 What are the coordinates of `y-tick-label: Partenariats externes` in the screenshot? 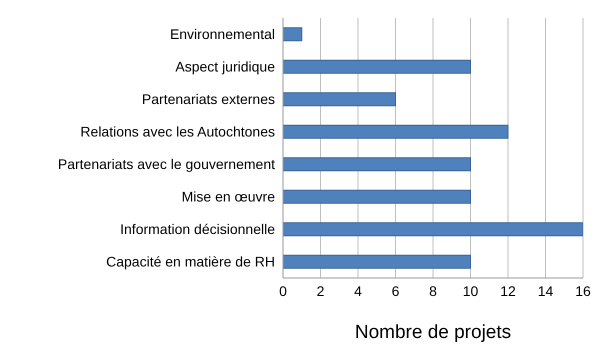 It's located at (208, 99).